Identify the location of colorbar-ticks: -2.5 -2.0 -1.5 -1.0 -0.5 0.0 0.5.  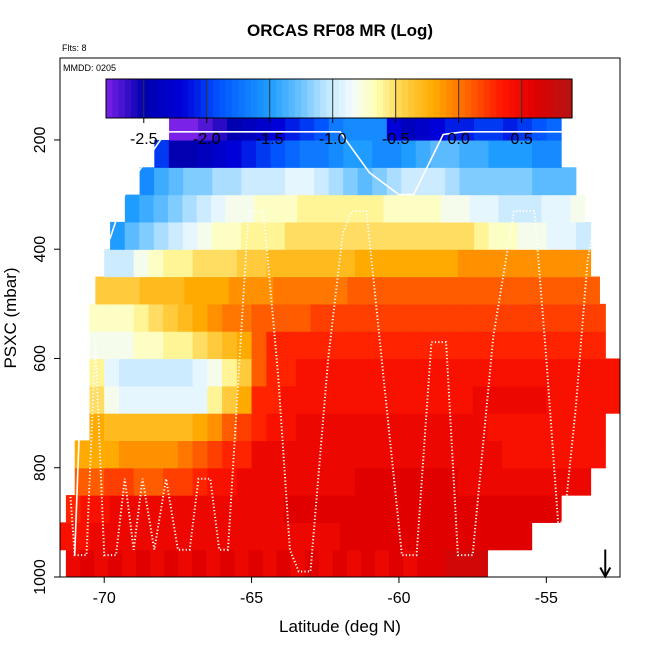
(339, 113).